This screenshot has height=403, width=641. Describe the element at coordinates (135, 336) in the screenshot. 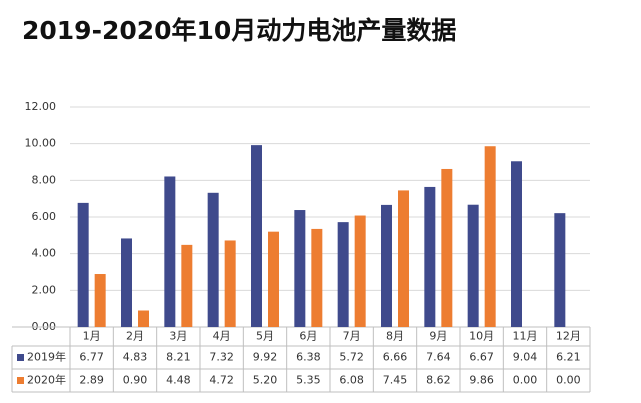

I see `x-tick-label: 2月` at that location.